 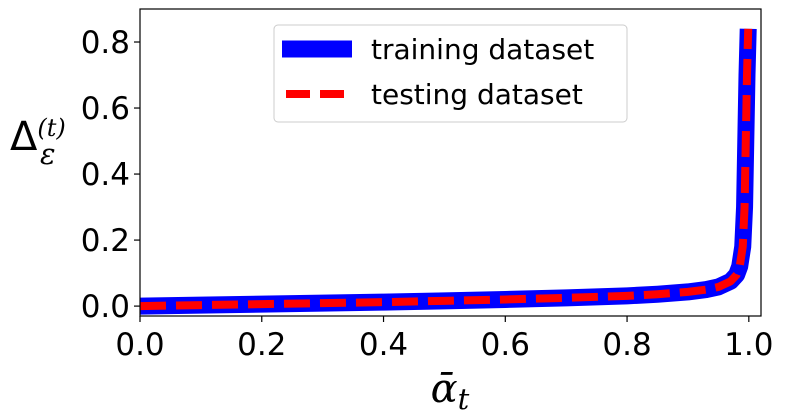 I want to click on y-tick-label: 0.6, so click(x=105, y=109).